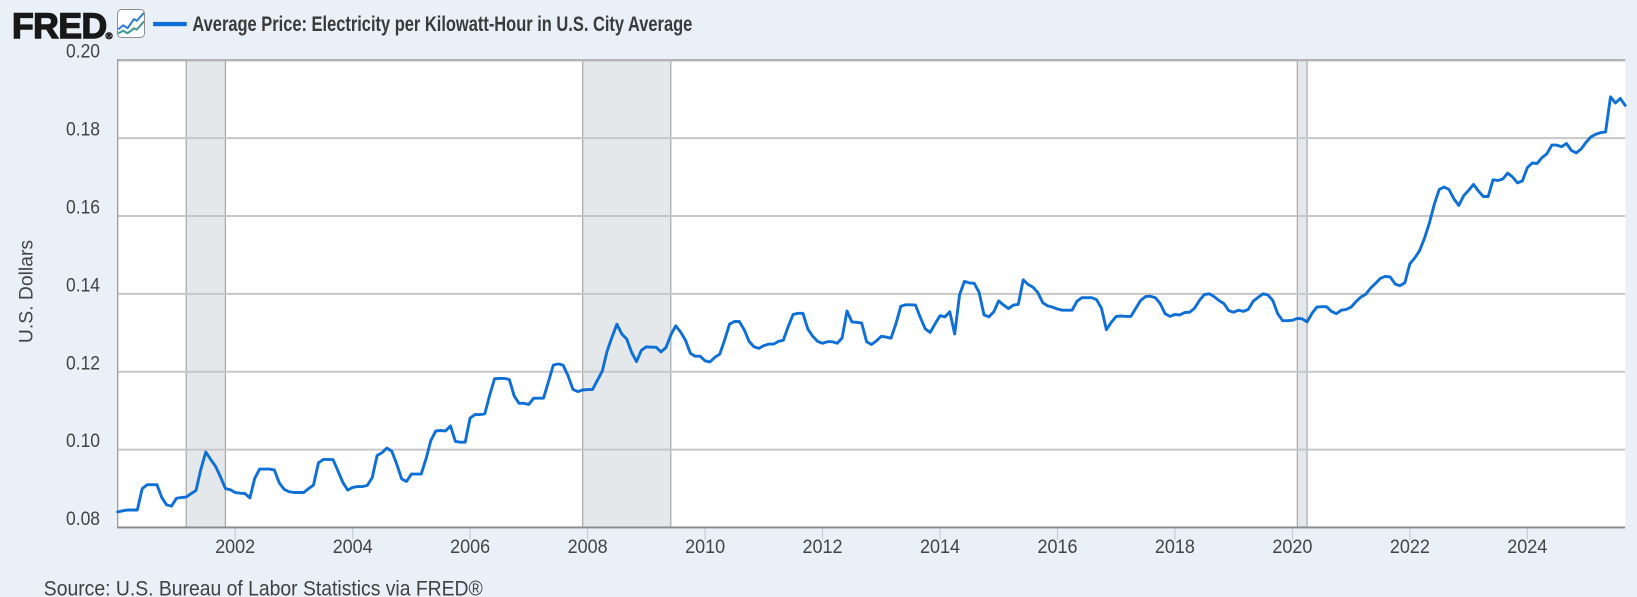 This screenshot has height=597, width=1637. Describe the element at coordinates (83, 130) in the screenshot. I see `svg-text: 0.18` at that location.